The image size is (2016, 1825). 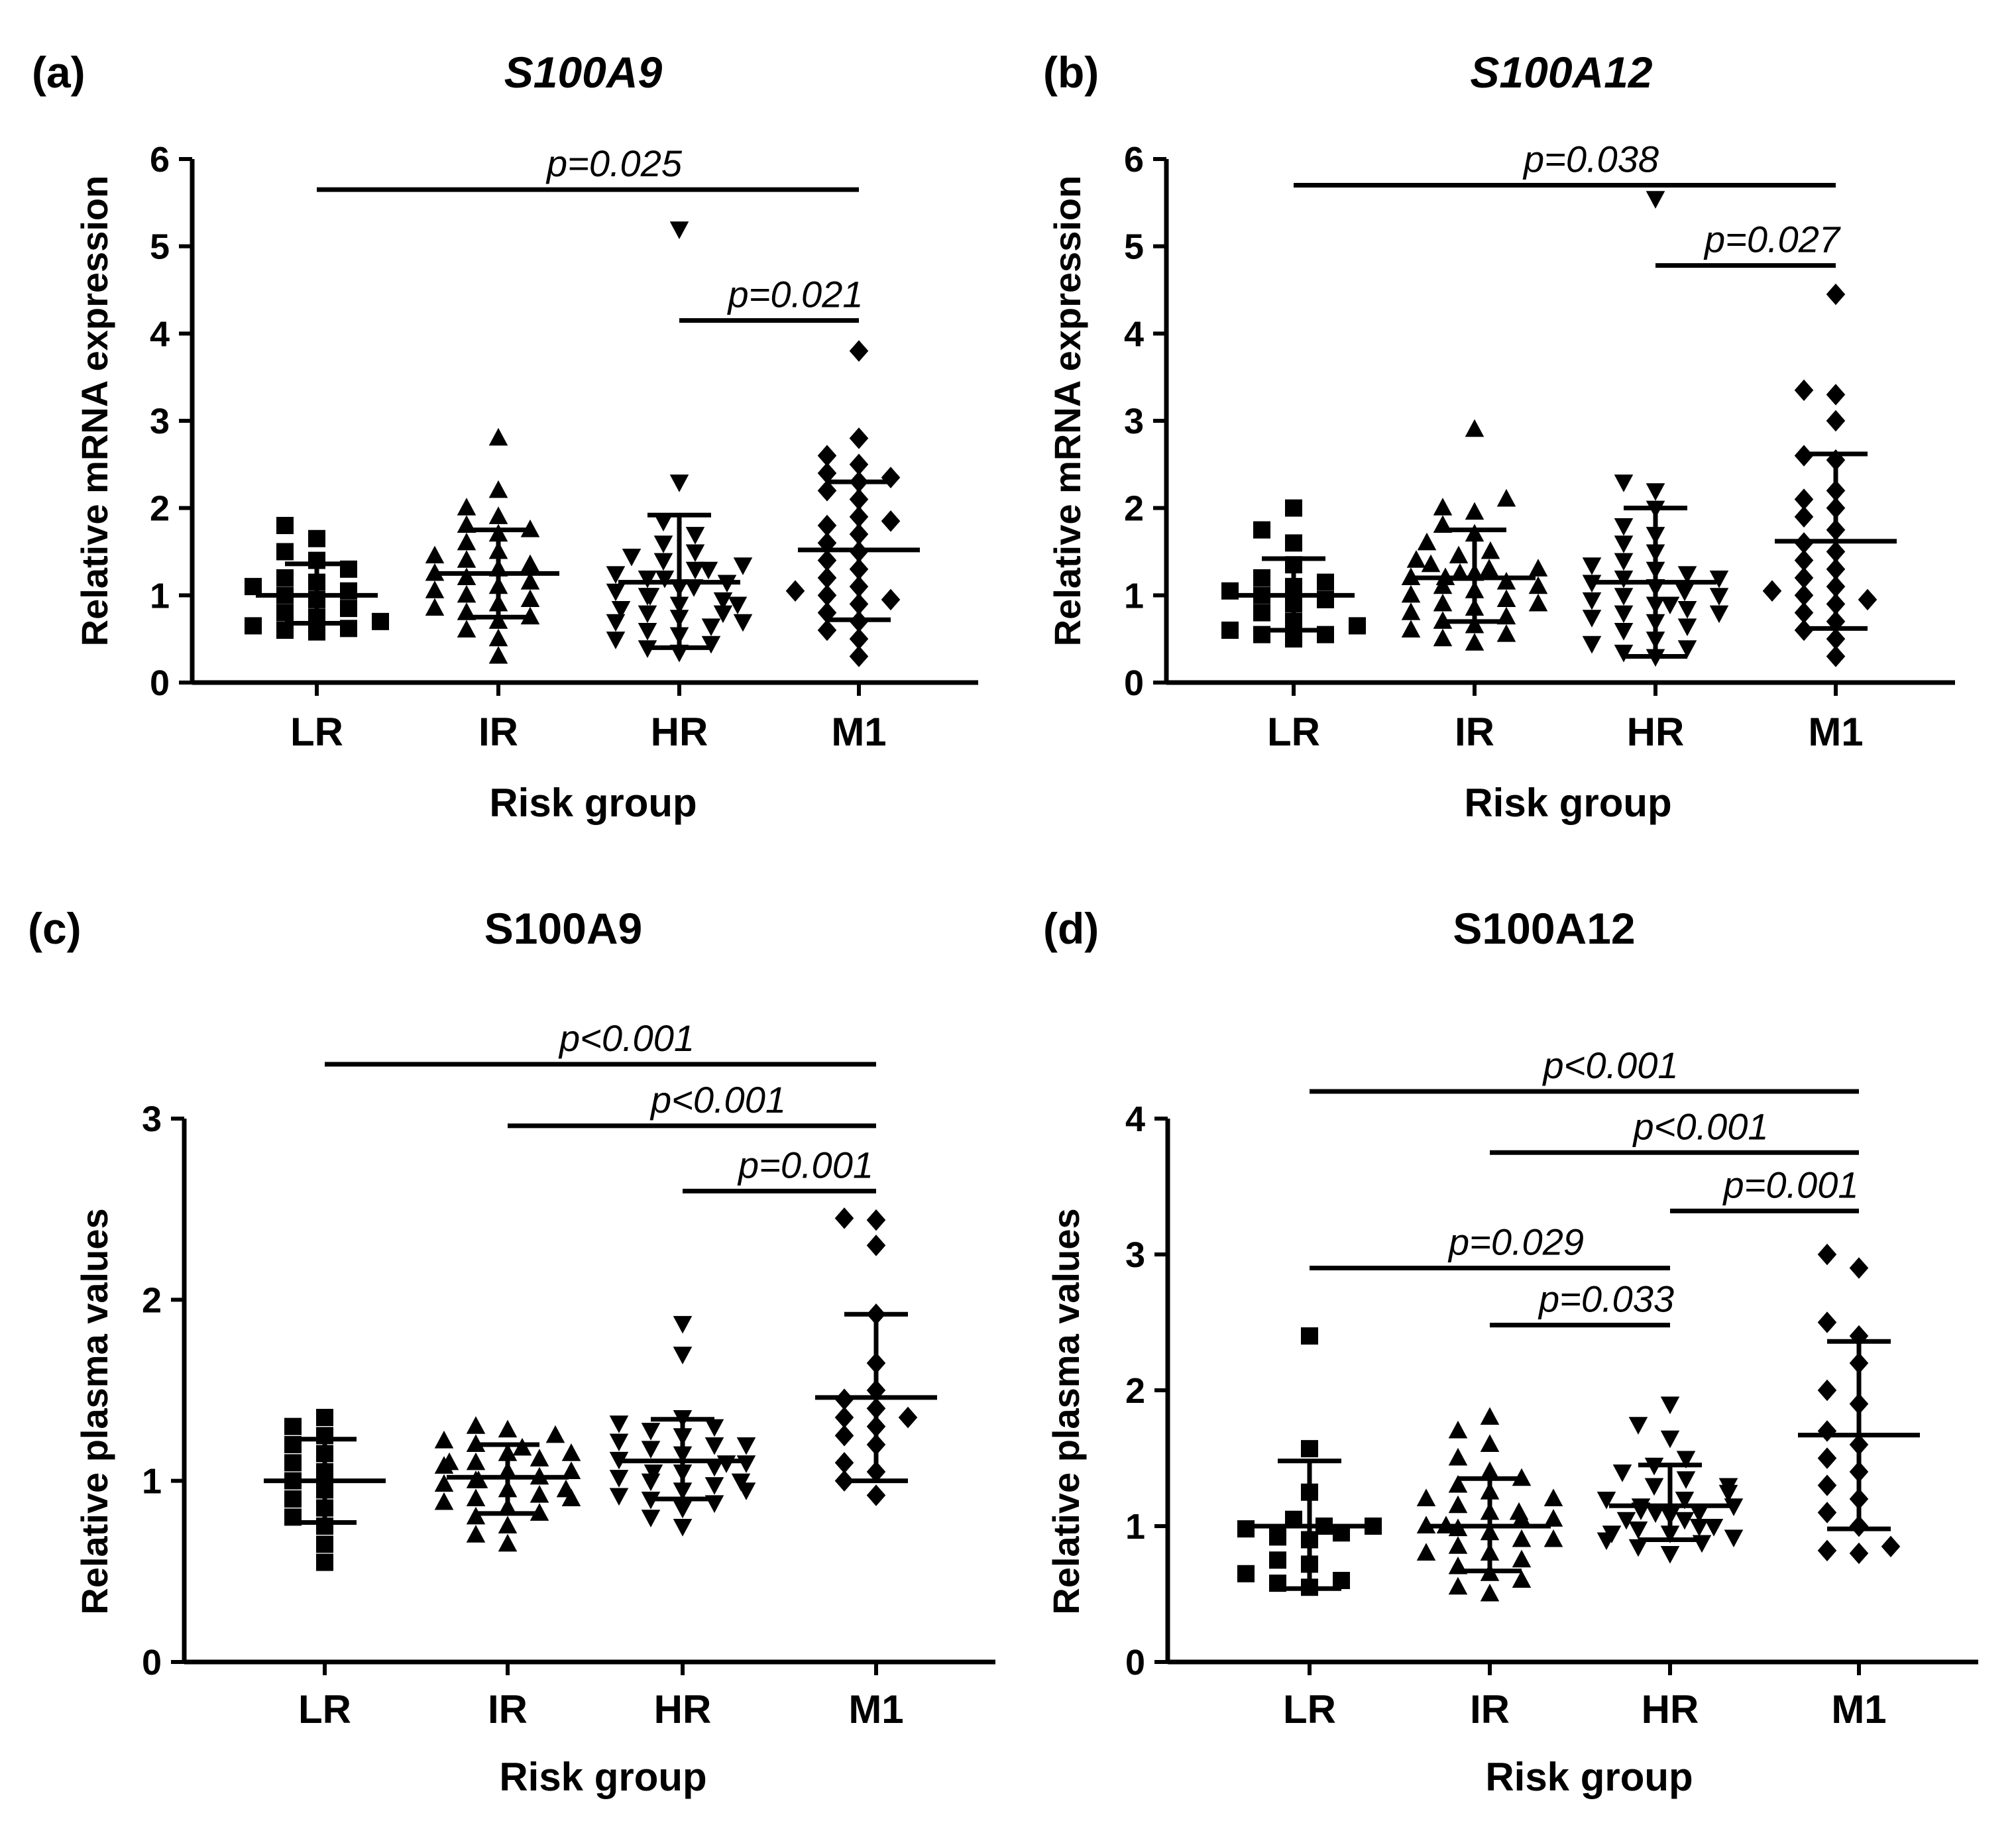 What do you see at coordinates (1561, 72) in the screenshot?
I see `panel-b-title: S100A12` at bounding box center [1561, 72].